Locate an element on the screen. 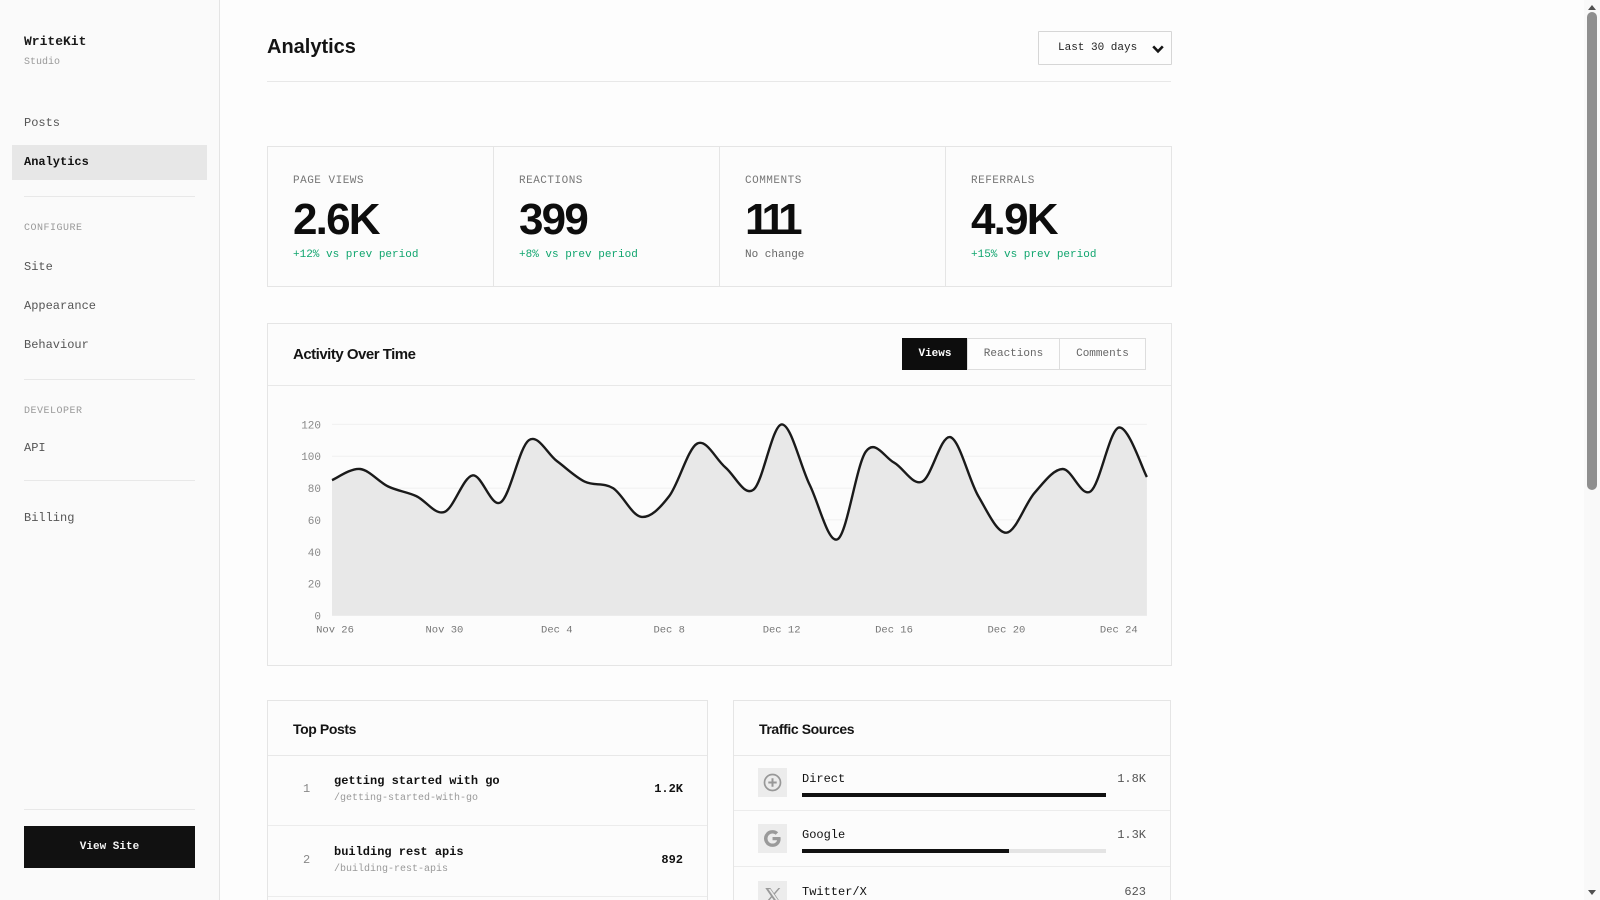 This screenshot has width=1600, height=900. svg-text: 0 is located at coordinates (317, 618).